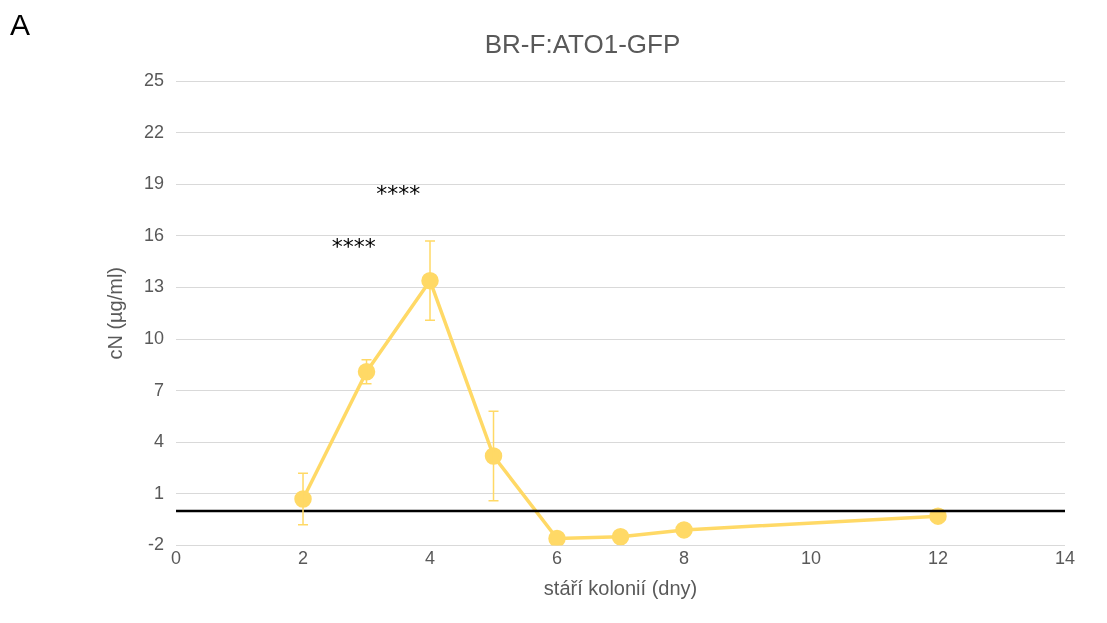  What do you see at coordinates (303, 558) in the screenshot?
I see `x-tick-label: 2` at bounding box center [303, 558].